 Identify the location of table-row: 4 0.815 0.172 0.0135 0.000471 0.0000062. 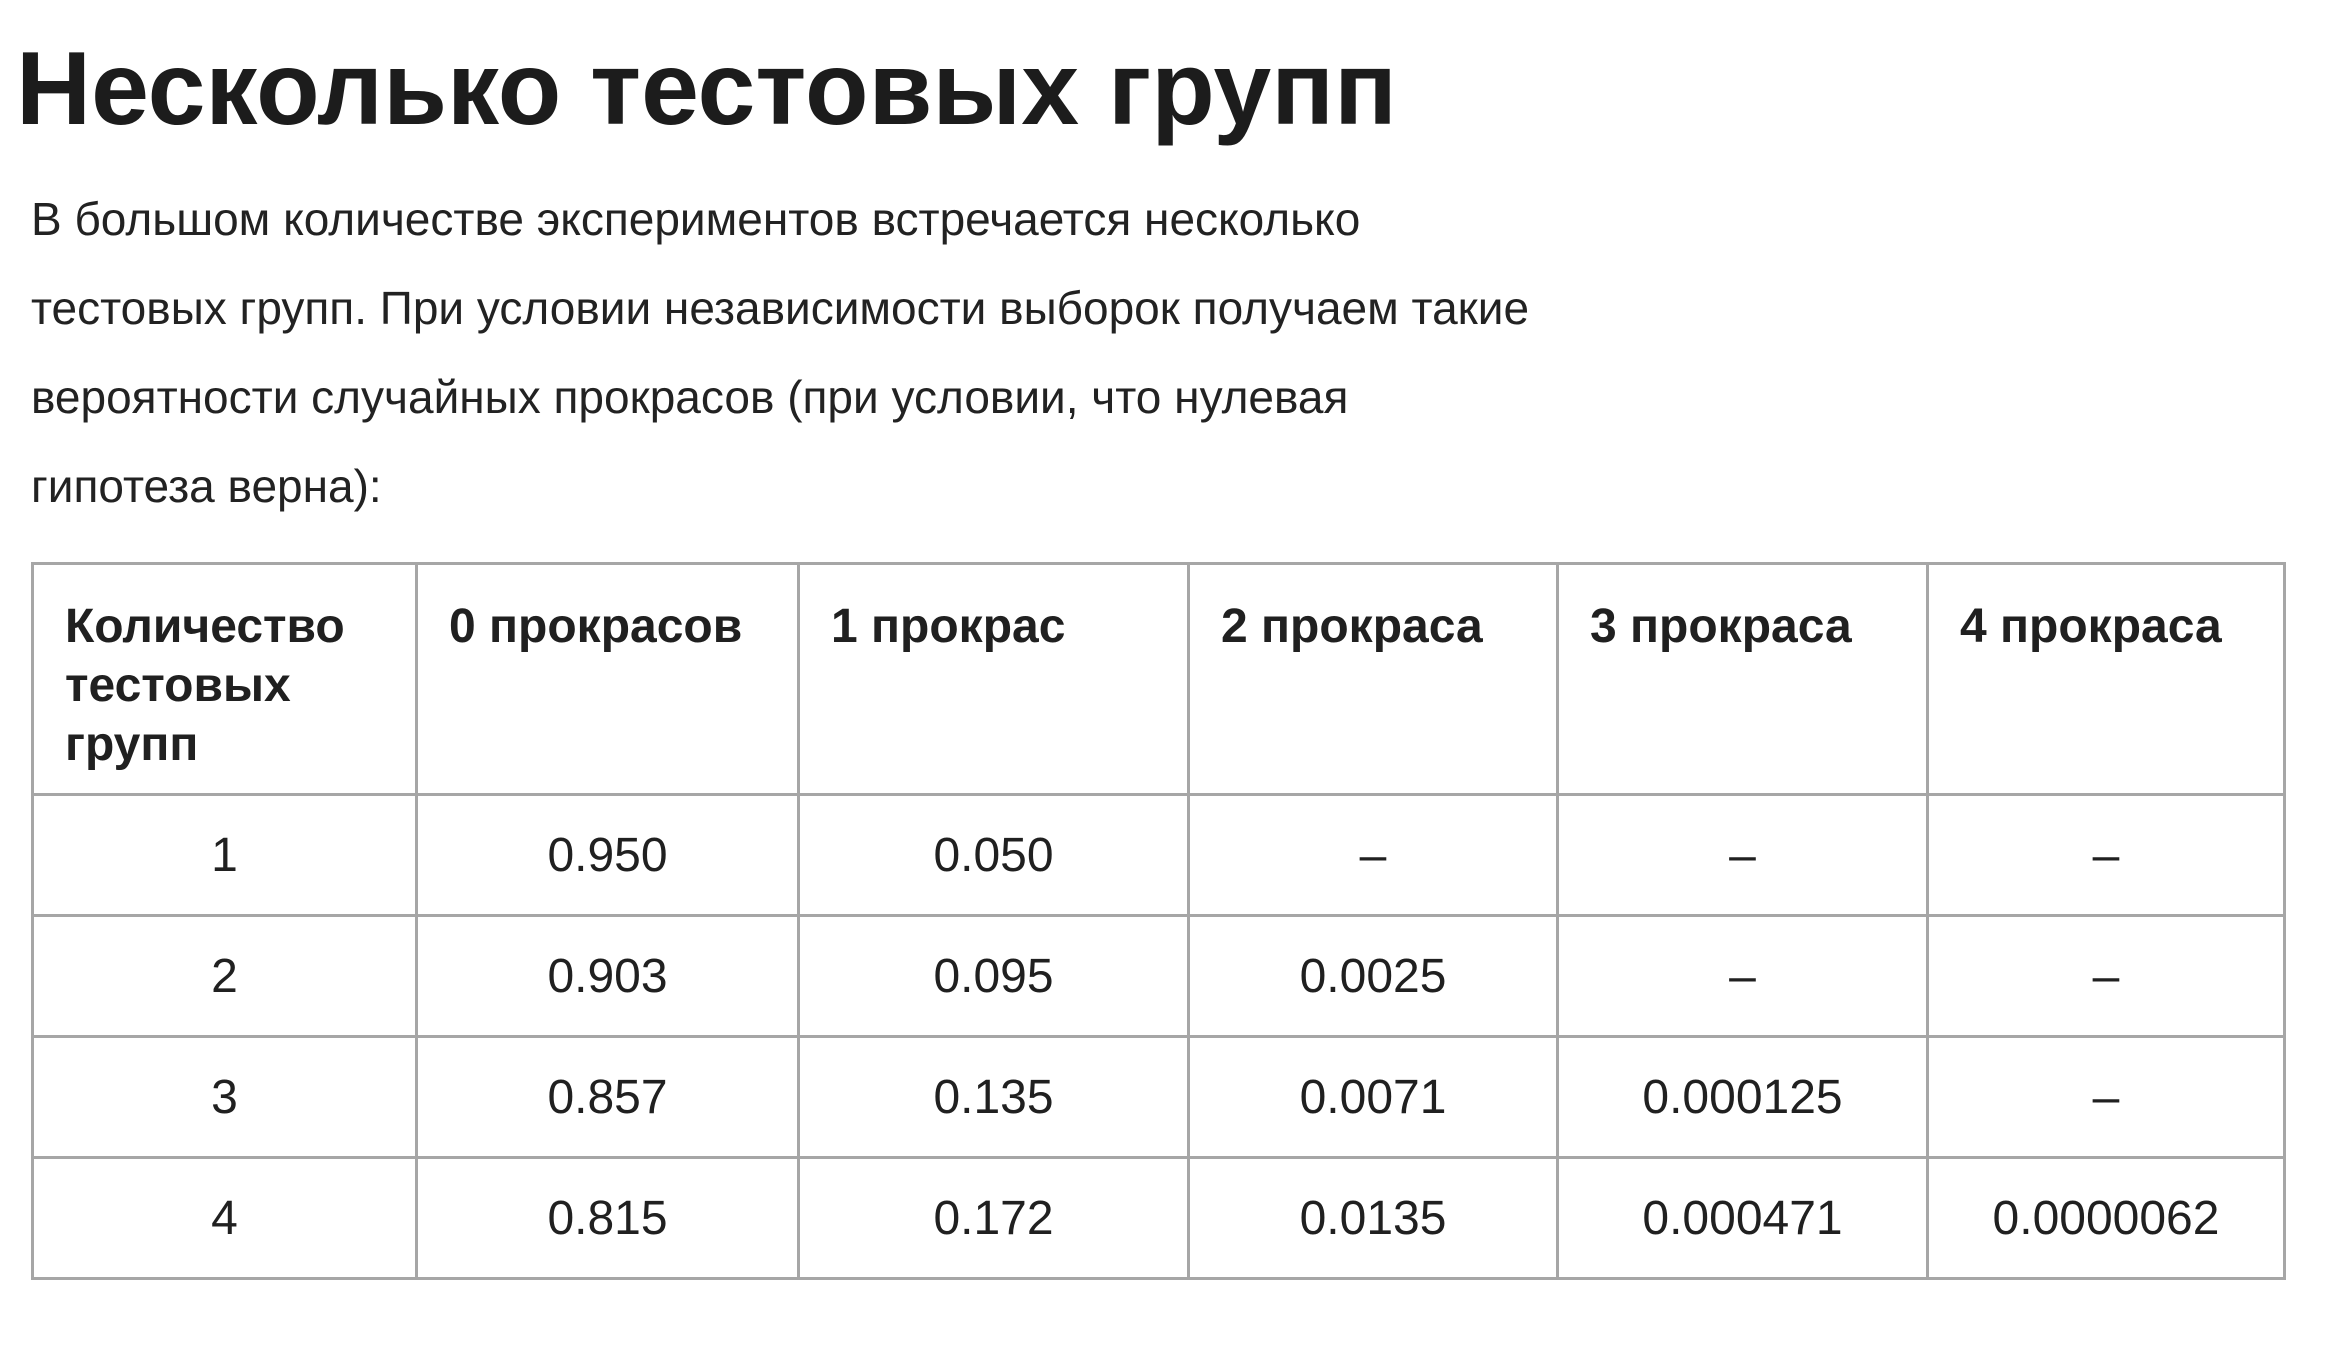
(1158, 1218).